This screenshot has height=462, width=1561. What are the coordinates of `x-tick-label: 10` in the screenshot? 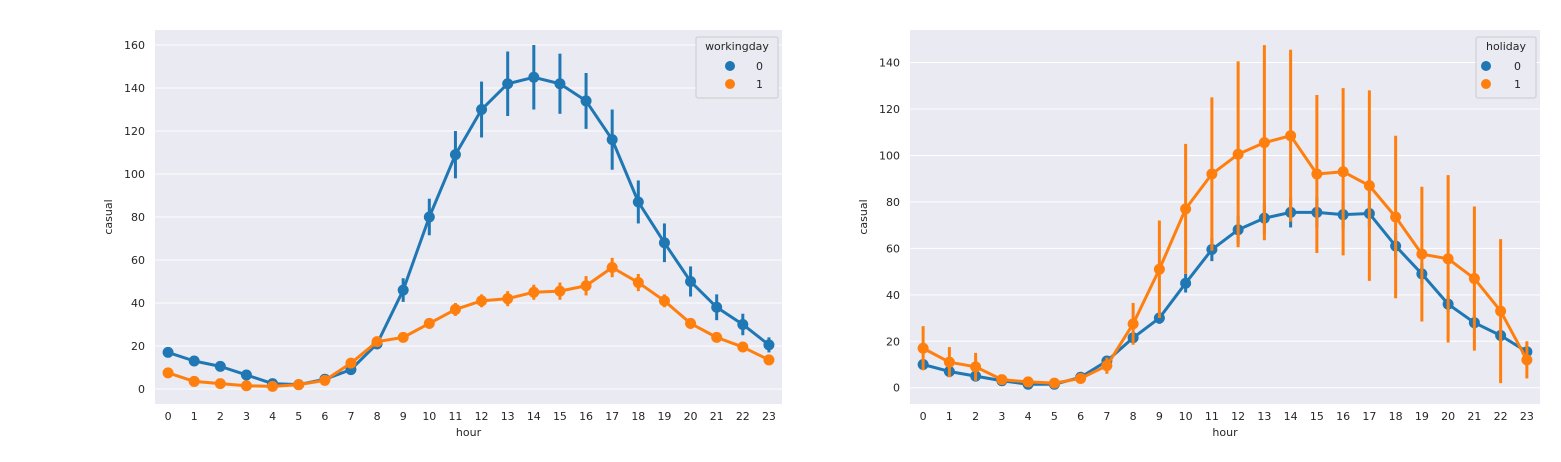 It's located at (429, 416).